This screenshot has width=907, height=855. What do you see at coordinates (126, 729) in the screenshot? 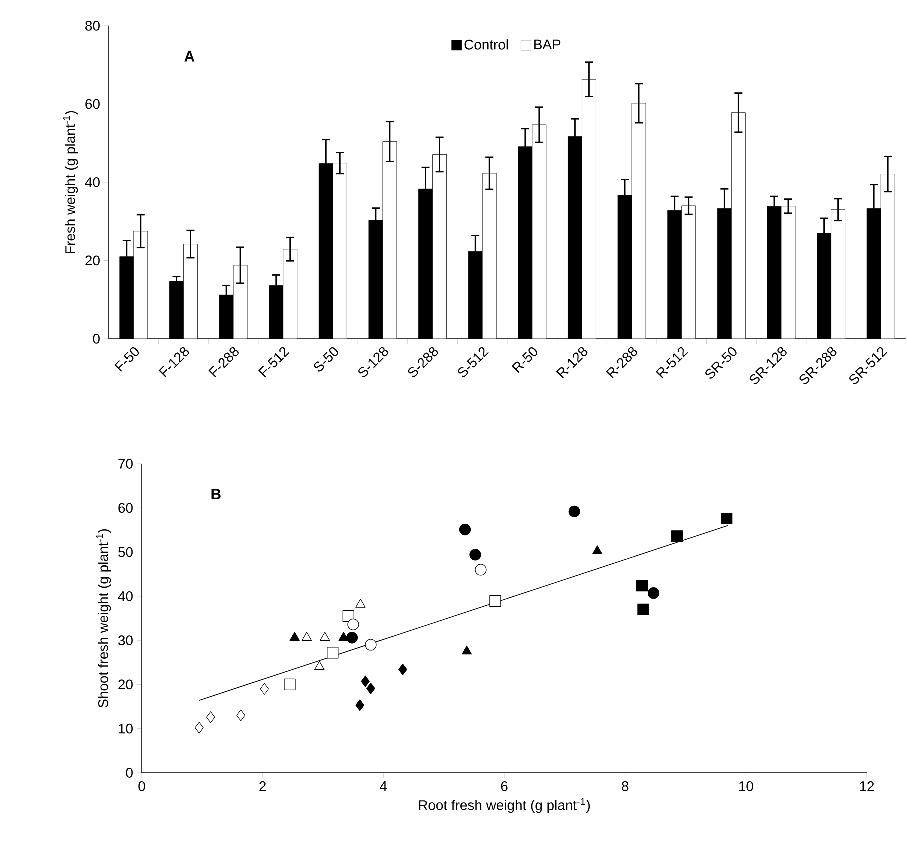
I see `y-tick-label: 10` at bounding box center [126, 729].